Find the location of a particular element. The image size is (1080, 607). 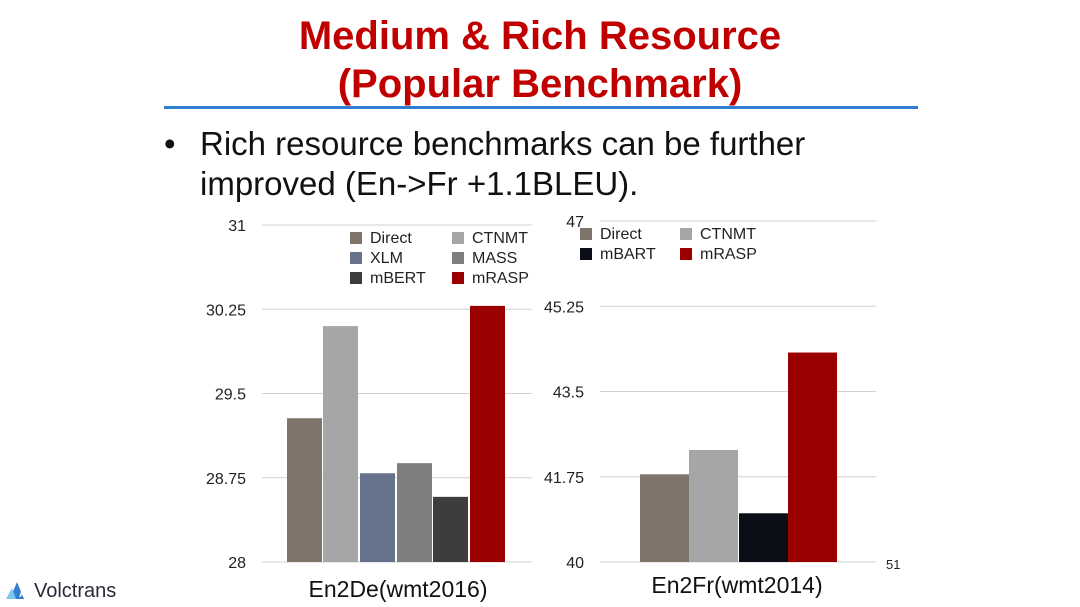

legend-label-mbert: mBERT is located at coordinates (398, 278).